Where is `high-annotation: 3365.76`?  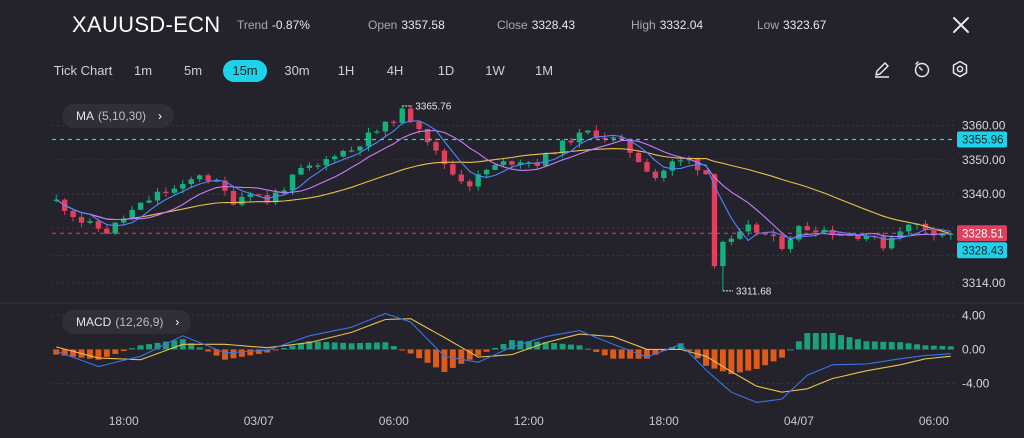
high-annotation: 3365.76 is located at coordinates (433, 106).